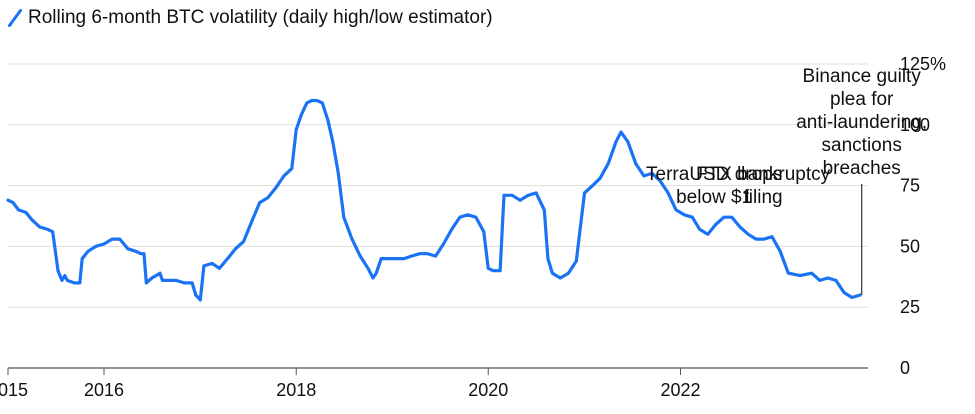  Describe the element at coordinates (862, 168) in the screenshot. I see `annotation-label: breaches` at that location.